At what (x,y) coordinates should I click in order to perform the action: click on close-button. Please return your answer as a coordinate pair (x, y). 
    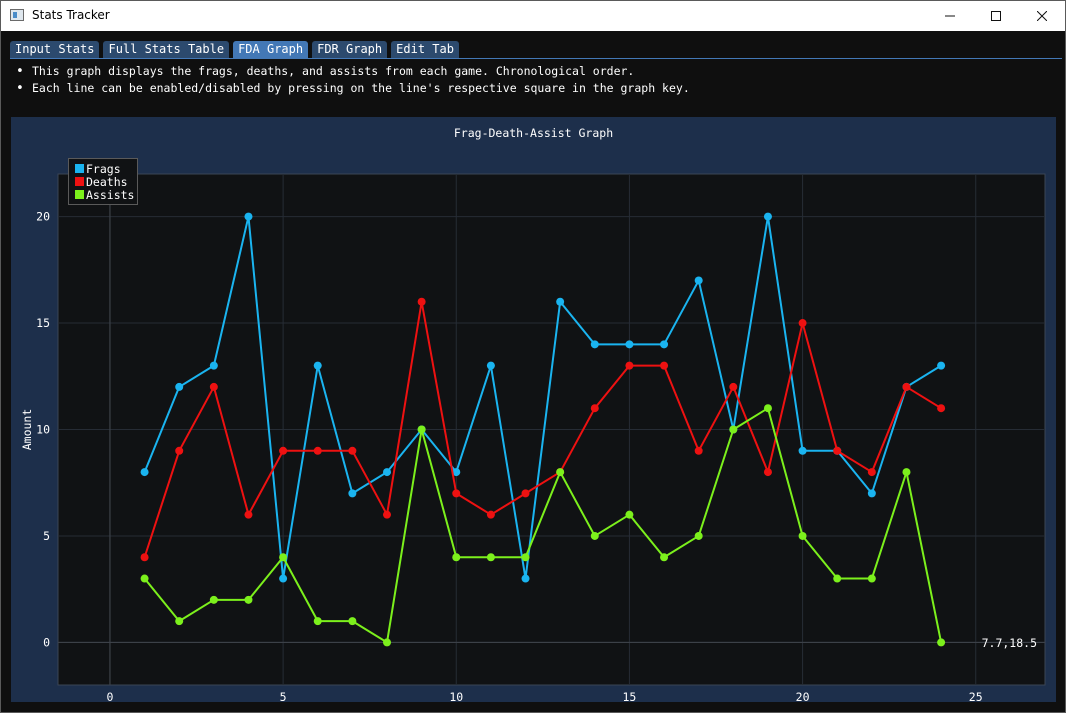
    Looking at the image, I should click on (1042, 16).